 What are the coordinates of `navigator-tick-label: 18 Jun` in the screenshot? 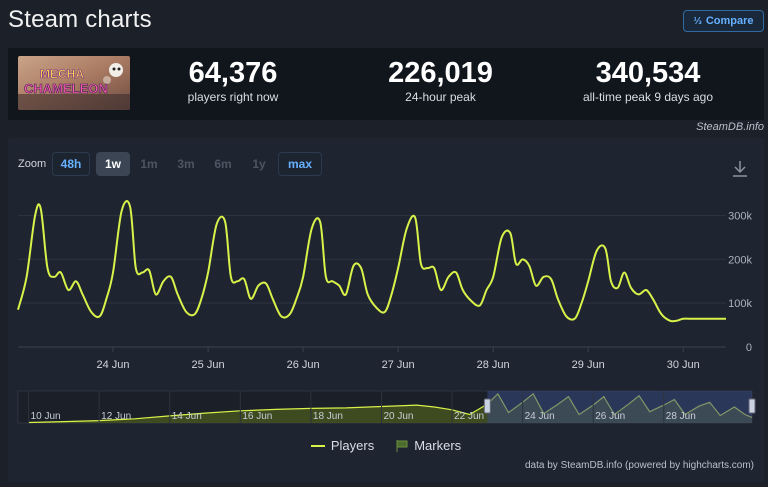 It's located at (328, 416).